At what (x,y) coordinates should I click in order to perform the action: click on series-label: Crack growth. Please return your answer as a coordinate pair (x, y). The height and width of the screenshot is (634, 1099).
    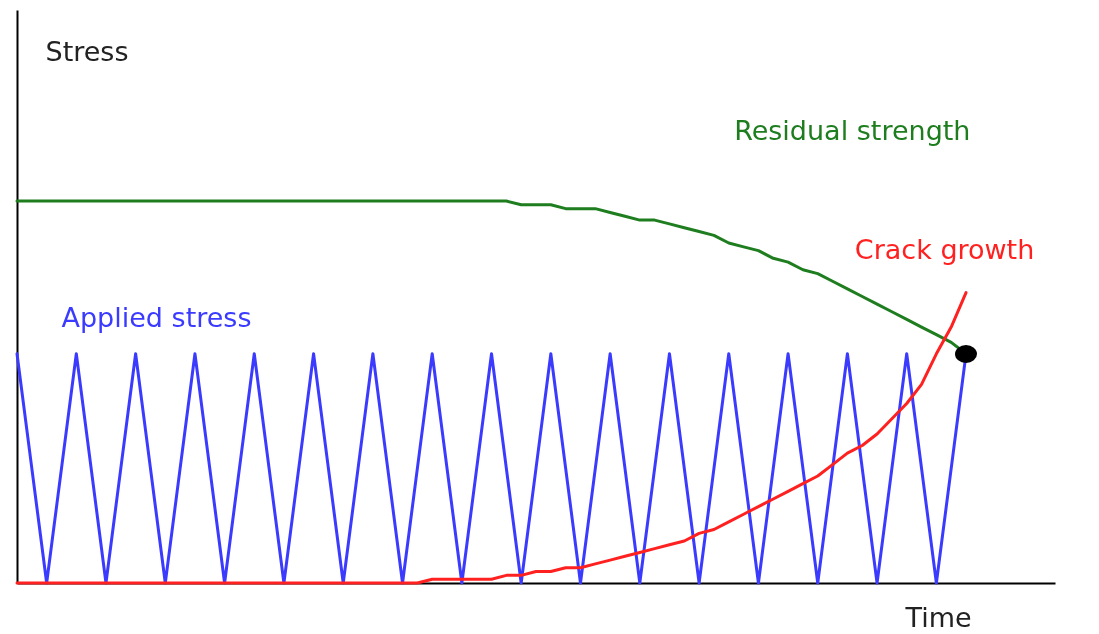
    Looking at the image, I should click on (944, 249).